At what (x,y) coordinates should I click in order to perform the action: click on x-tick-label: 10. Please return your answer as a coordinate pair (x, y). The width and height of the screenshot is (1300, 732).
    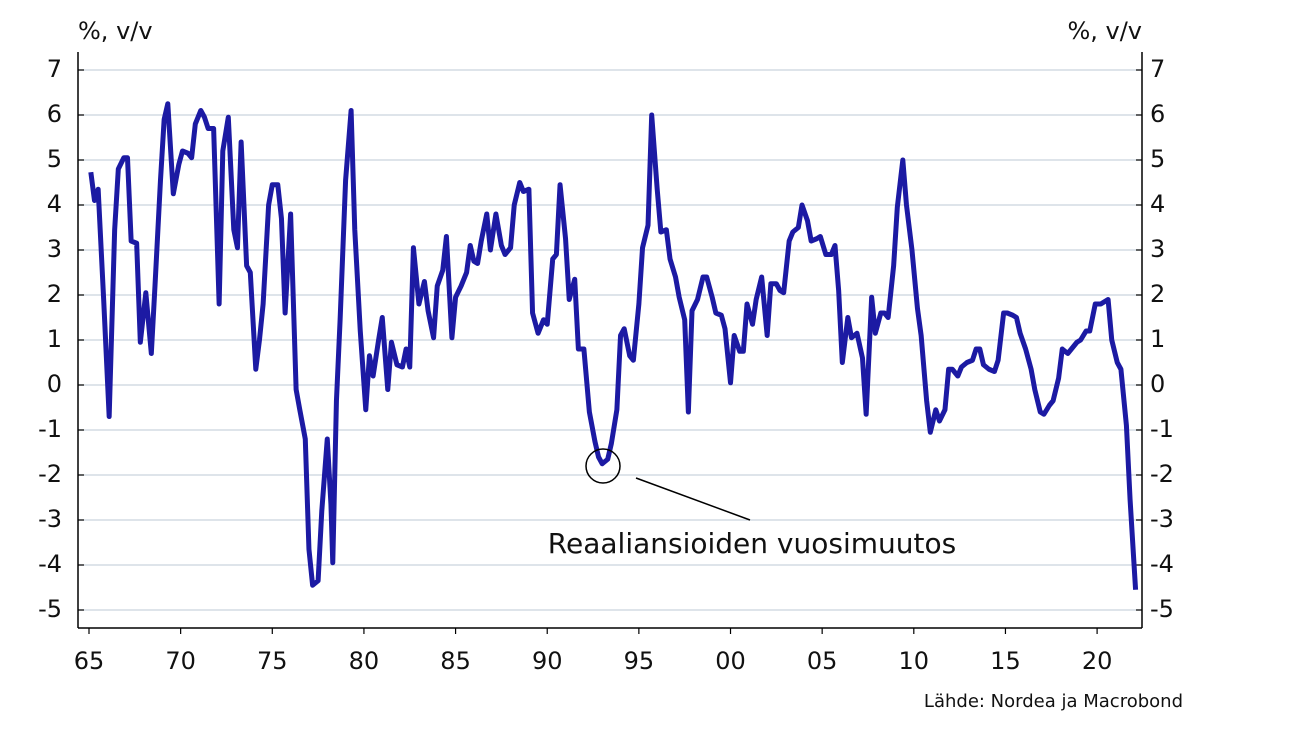
    Looking at the image, I should click on (914, 661).